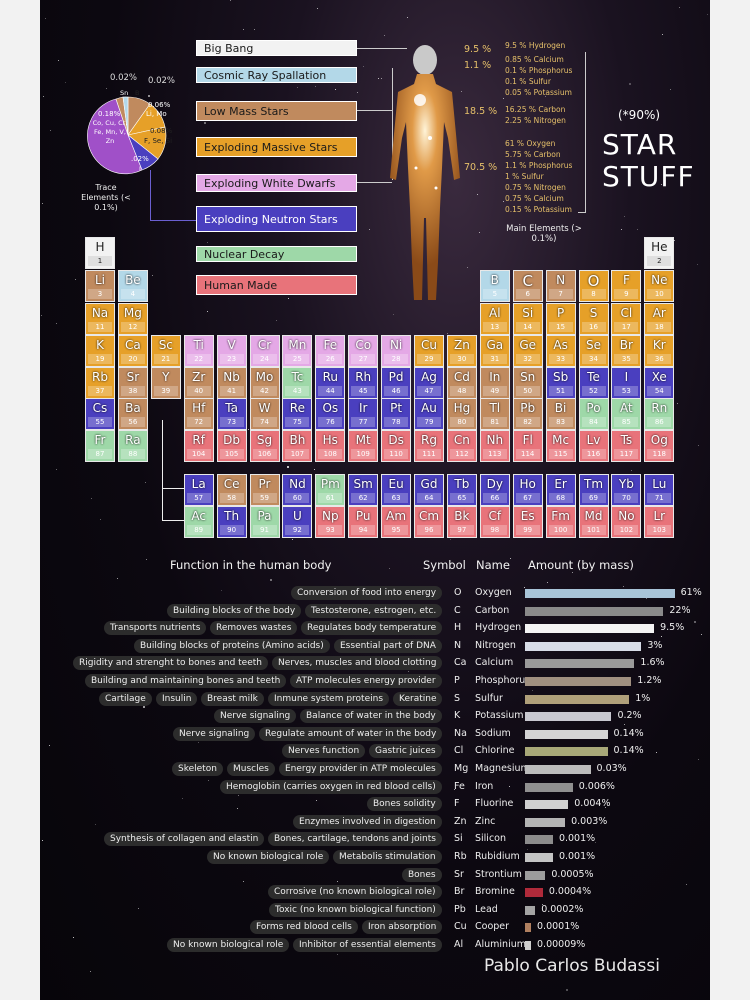 Image resolution: width=750 pixels, height=1000 pixels. I want to click on function-tag: Nerves, muscles and blood clotting, so click(357, 663).